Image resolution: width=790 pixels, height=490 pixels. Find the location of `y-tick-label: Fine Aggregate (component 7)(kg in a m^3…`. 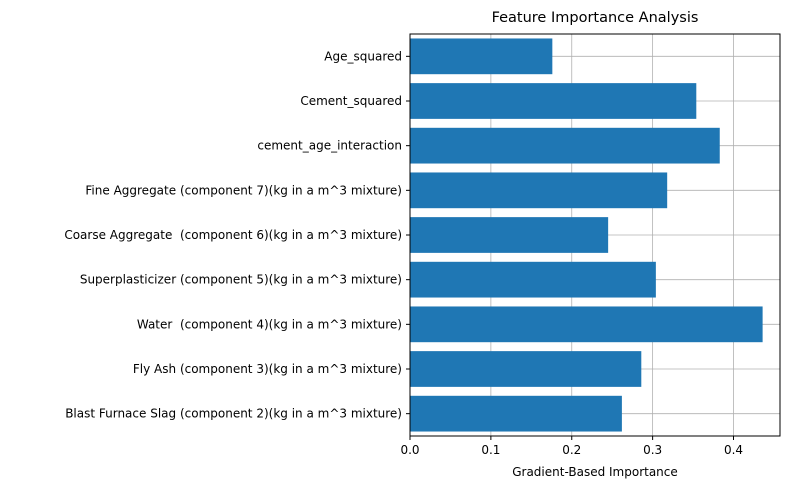

y-tick-label: Fine Aggregate (component 7)(kg in a m^3… is located at coordinates (243, 190).